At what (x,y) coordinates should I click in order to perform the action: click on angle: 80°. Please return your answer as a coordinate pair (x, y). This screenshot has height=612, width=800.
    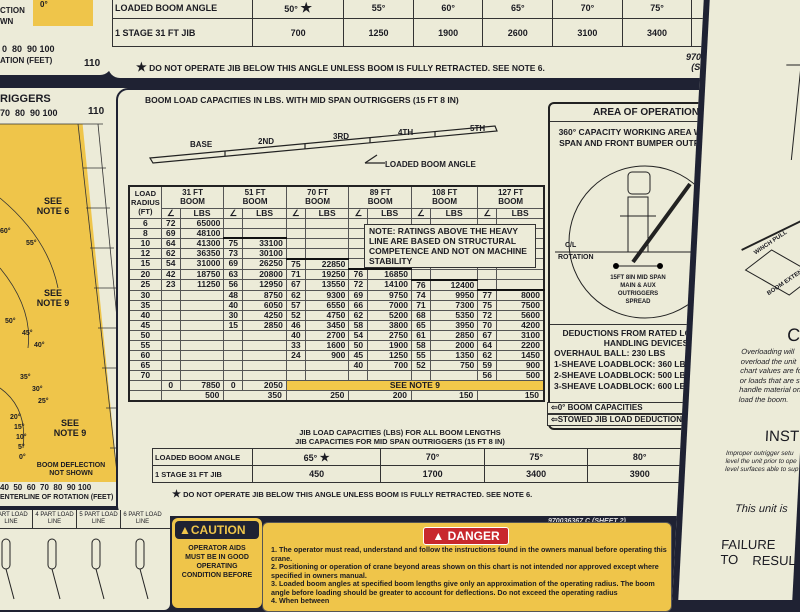
    Looking at the image, I should click on (639, 457).